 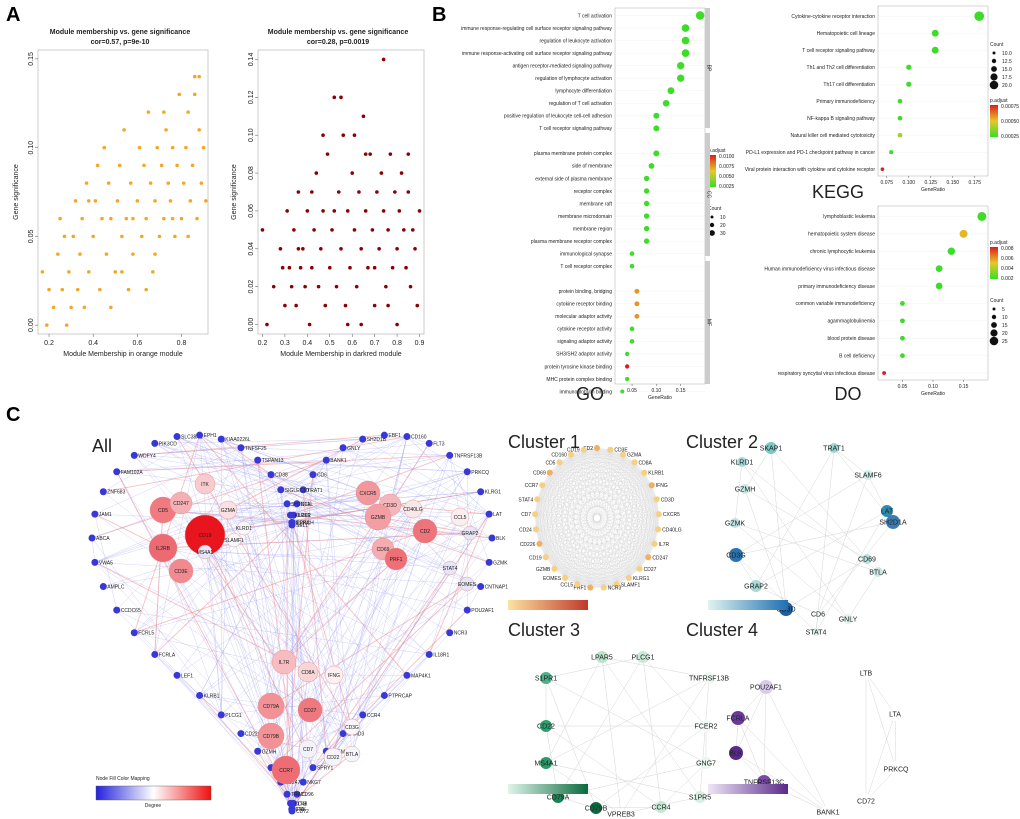 What do you see at coordinates (13, 15) in the screenshot?
I see `panel-letter-a: A` at bounding box center [13, 15].